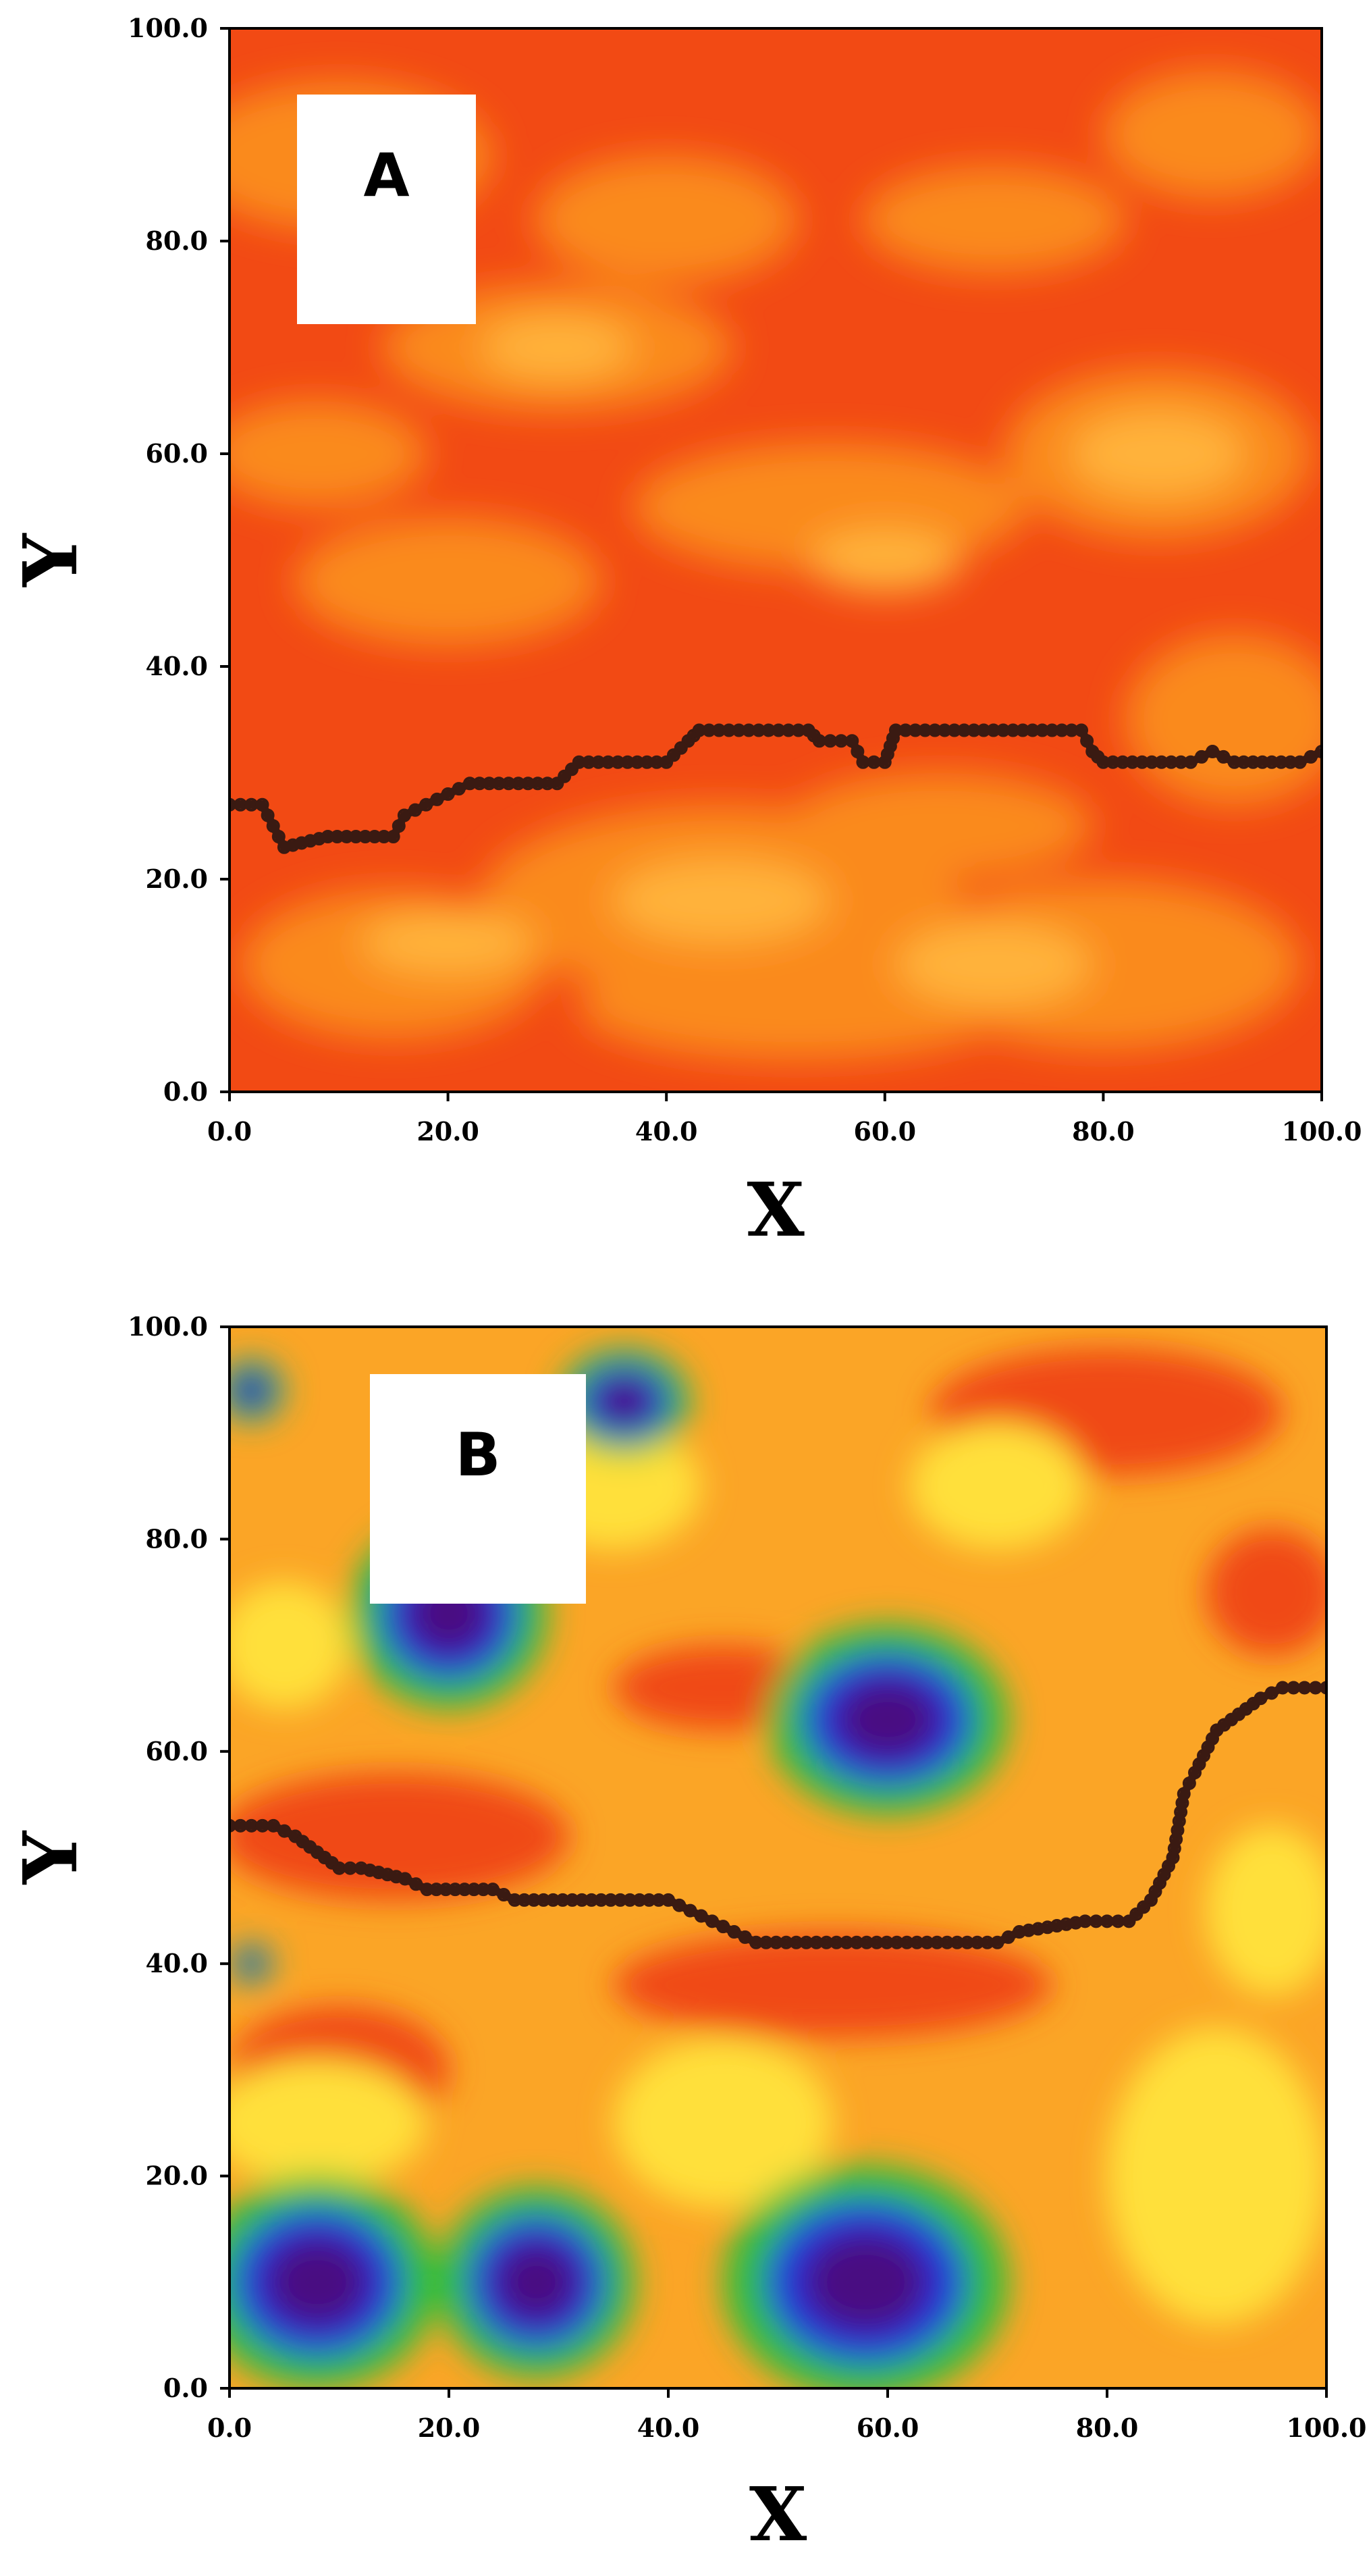  What do you see at coordinates (168, 1326) in the screenshot?
I see `y-tick-label: 100.0` at bounding box center [168, 1326].